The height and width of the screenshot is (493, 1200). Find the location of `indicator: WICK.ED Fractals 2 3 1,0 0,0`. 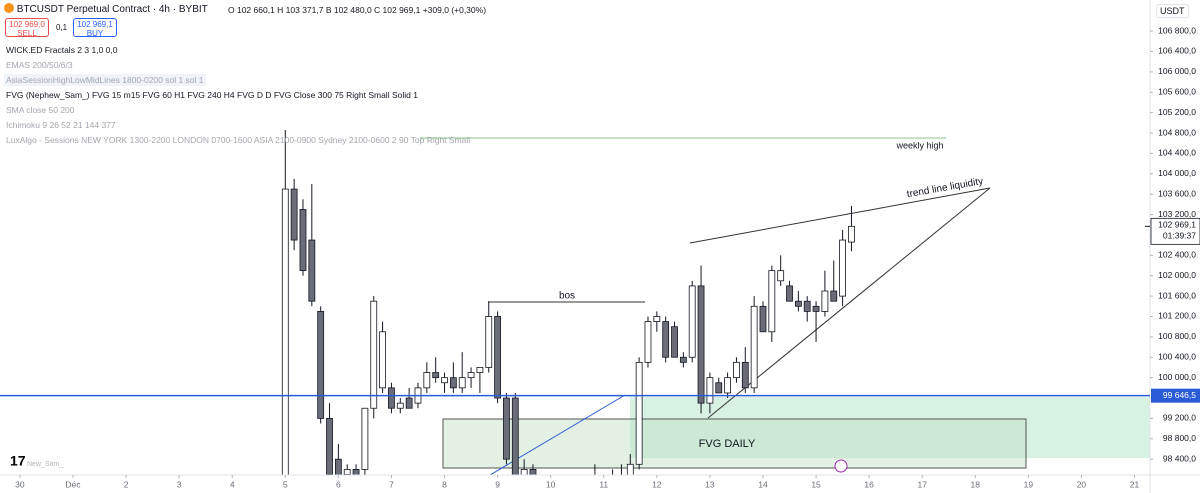

indicator: WICK.ED Fractals 2 3 1,0 0,0 is located at coordinates (62, 50).